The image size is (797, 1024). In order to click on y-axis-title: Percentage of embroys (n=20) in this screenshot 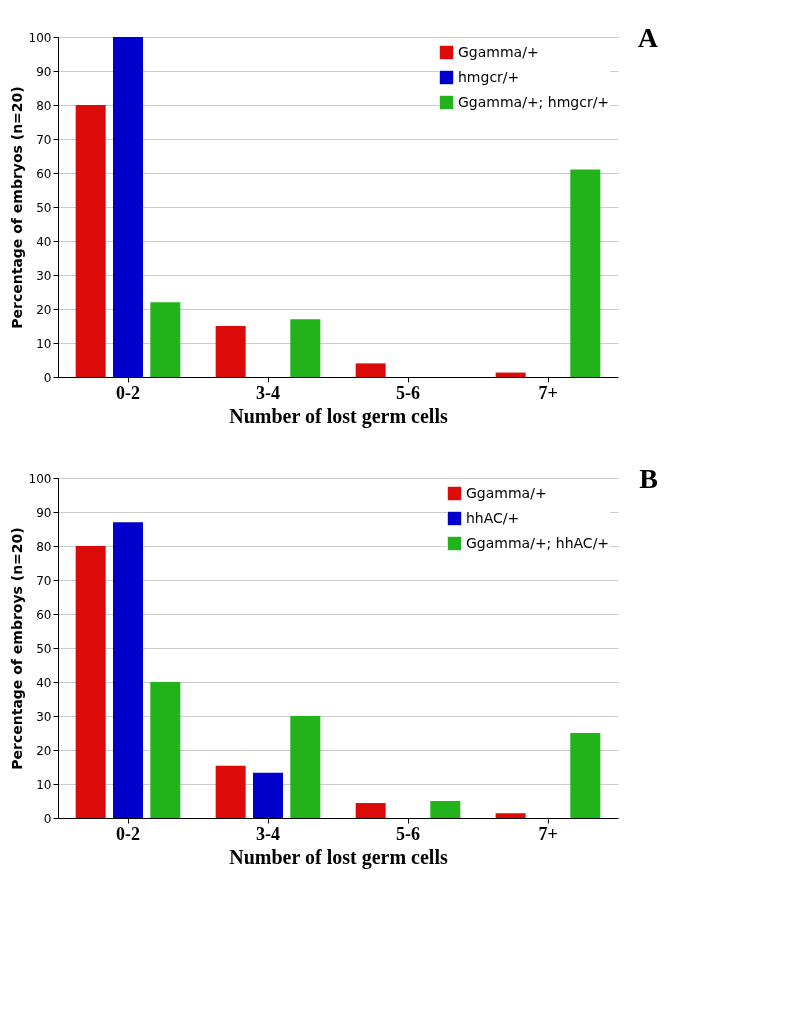, I will do `click(16, 648)`.